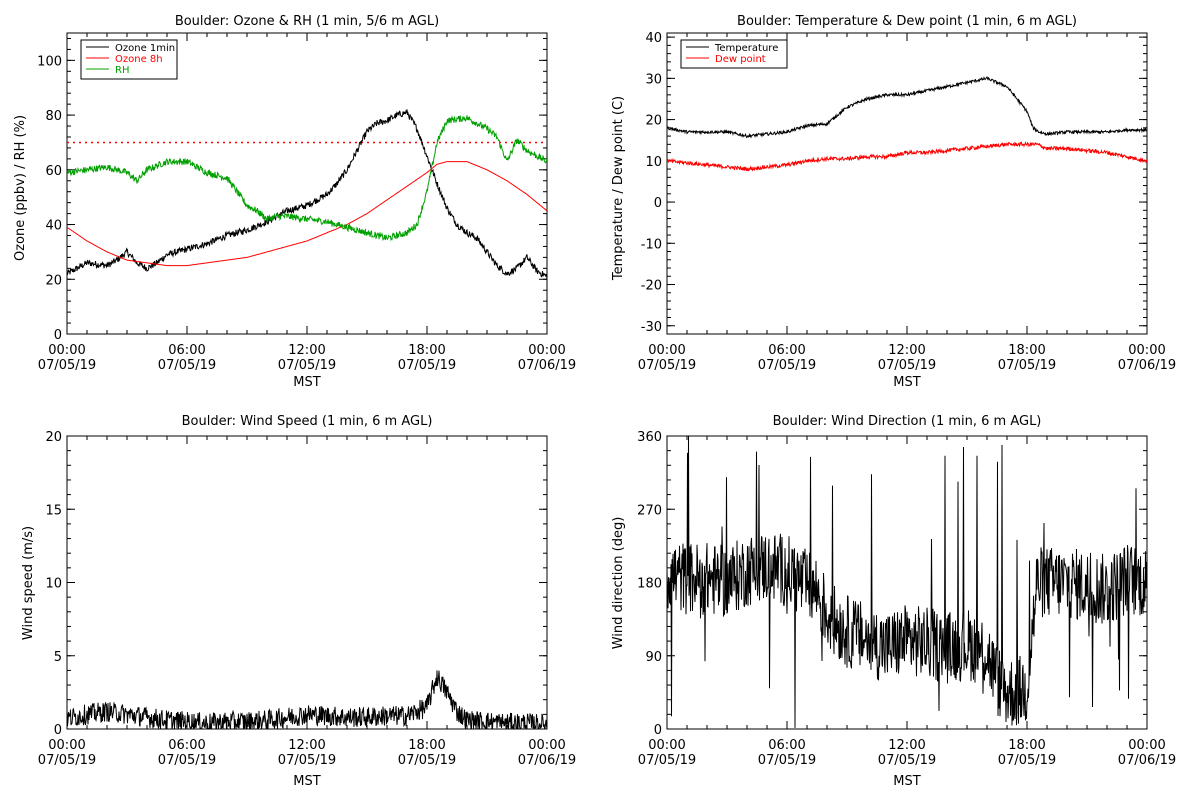 Image resolution: width=1200 pixels, height=800 pixels. Describe the element at coordinates (651, 327) in the screenshot. I see `y-tick-label: -30` at that location.